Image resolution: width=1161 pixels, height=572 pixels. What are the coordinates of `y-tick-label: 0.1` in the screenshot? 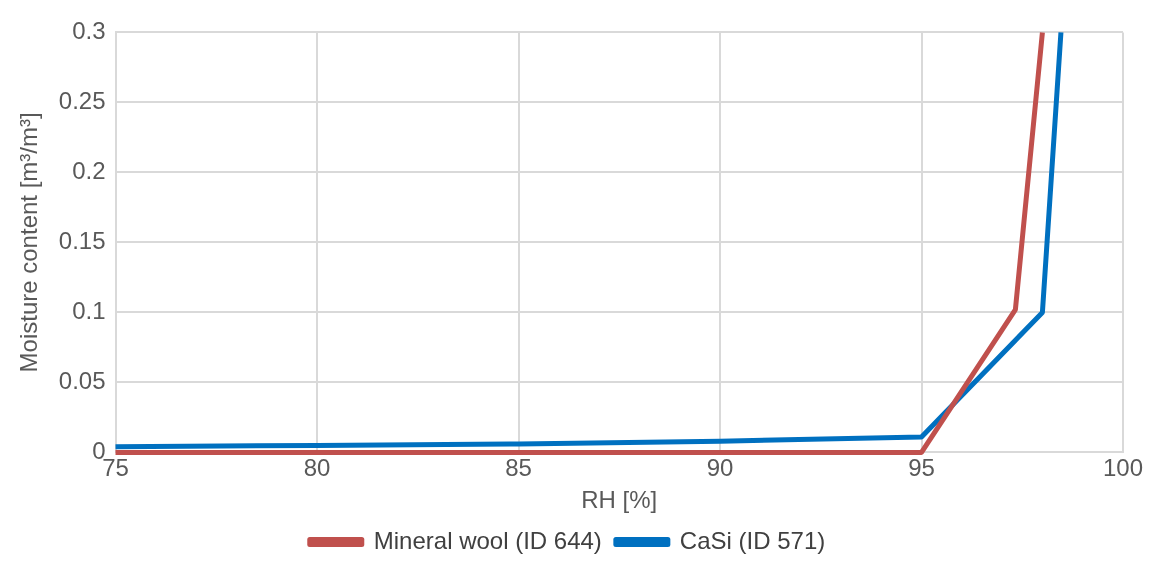 It's located at (89, 311).